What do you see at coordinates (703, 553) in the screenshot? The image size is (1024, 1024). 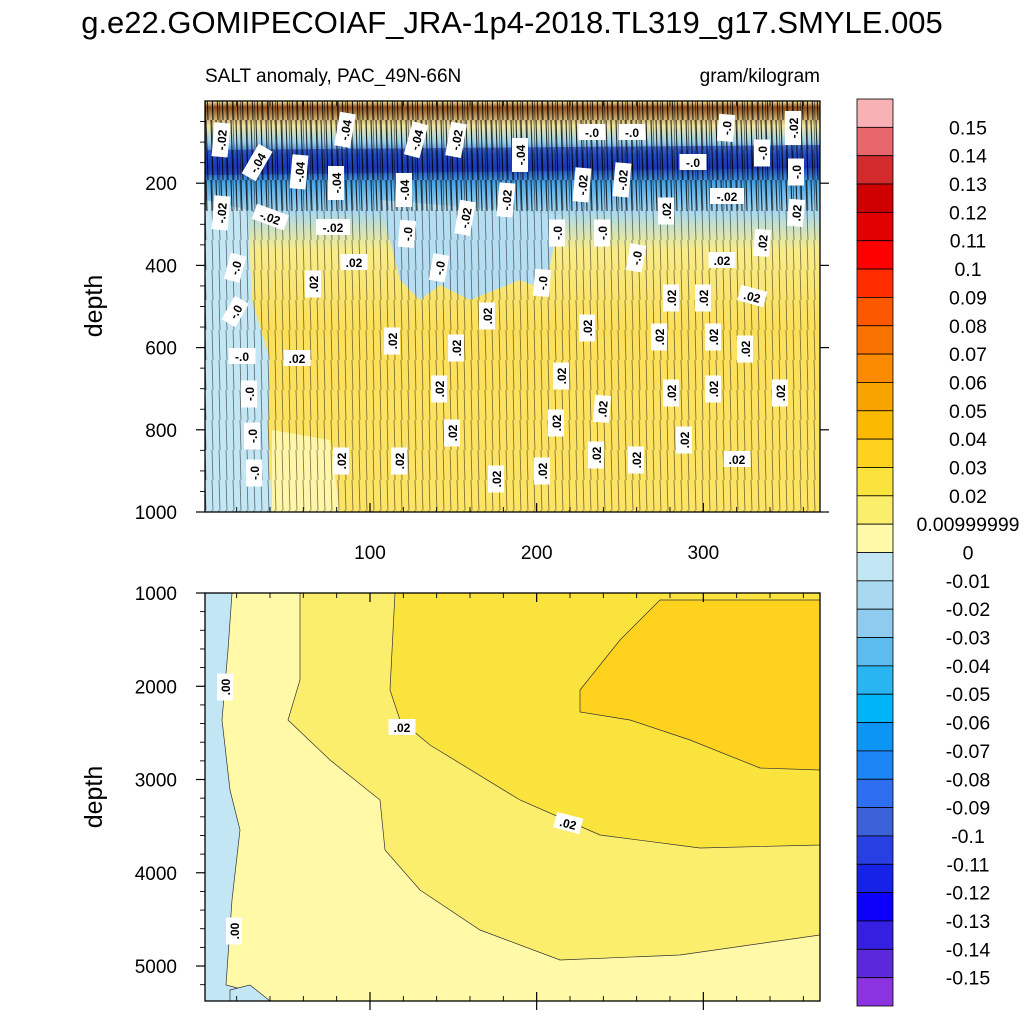 I see `x-tick-label-300: 300` at bounding box center [703, 553].